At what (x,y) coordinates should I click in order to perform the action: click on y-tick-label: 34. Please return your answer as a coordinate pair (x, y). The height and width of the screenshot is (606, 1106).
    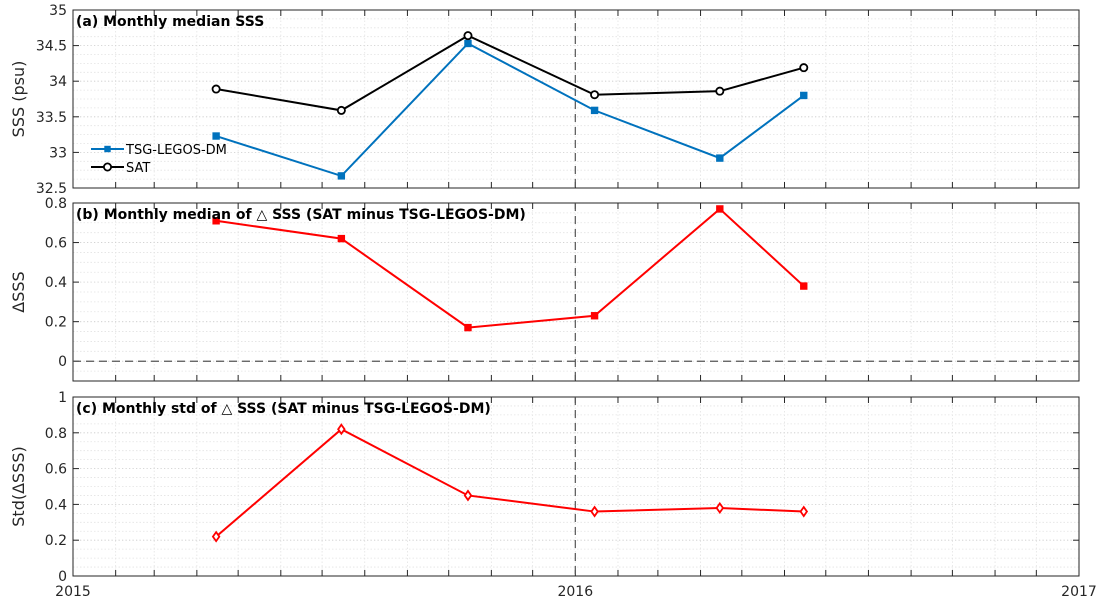
    Looking at the image, I should click on (58, 82).